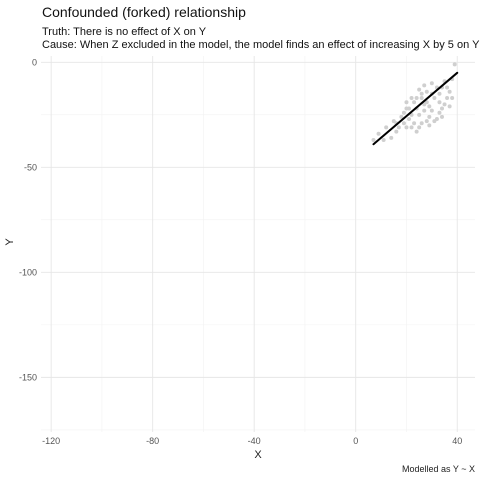  I want to click on chart-title: Confounded (forked) relationship, so click(144, 12).